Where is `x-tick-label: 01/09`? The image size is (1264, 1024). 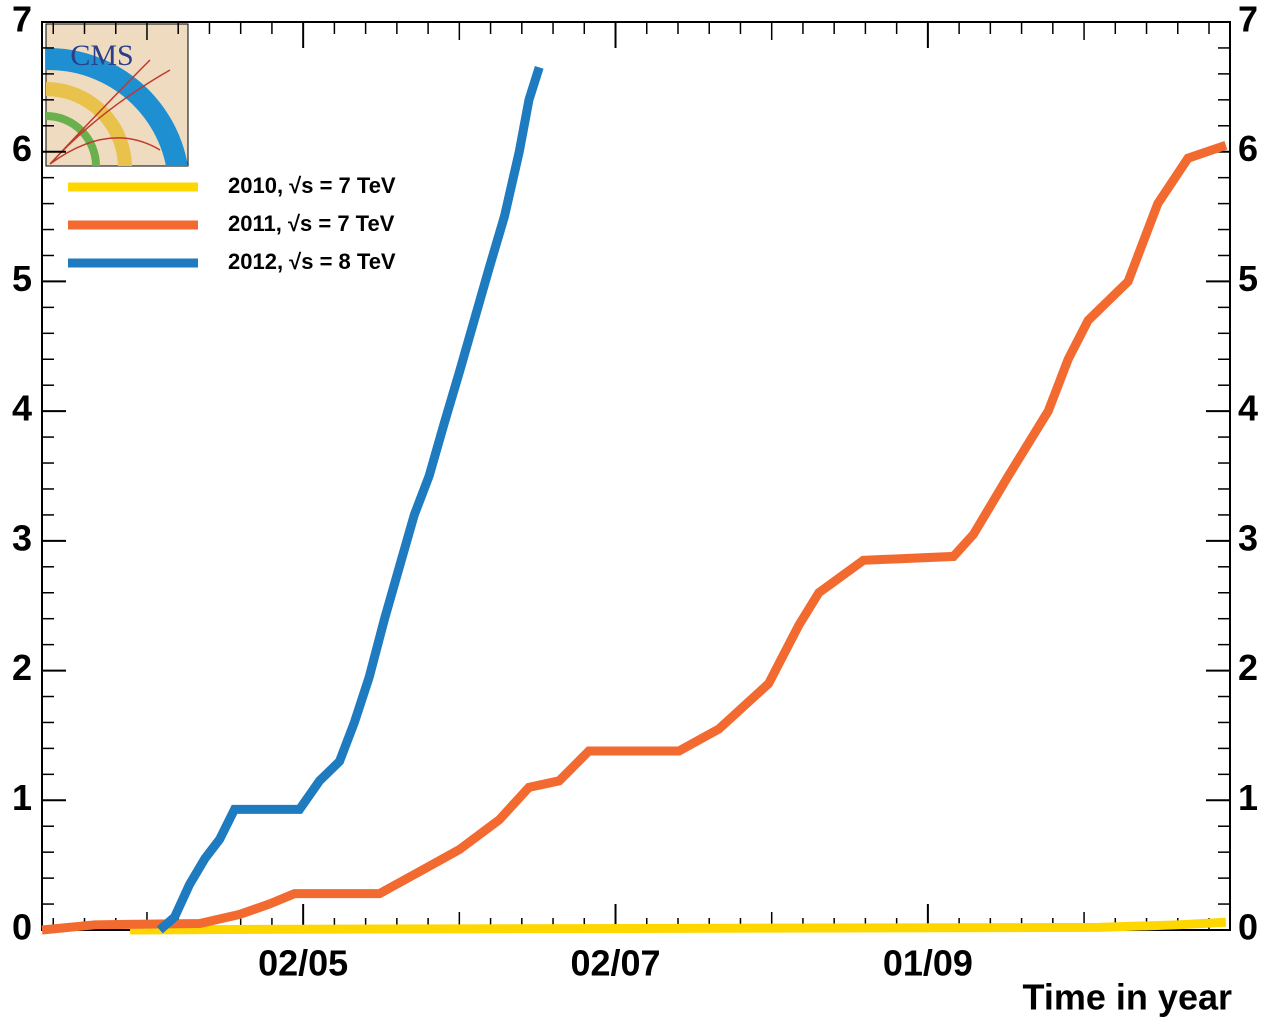 x-tick-label: 01/09 is located at coordinates (928, 963).